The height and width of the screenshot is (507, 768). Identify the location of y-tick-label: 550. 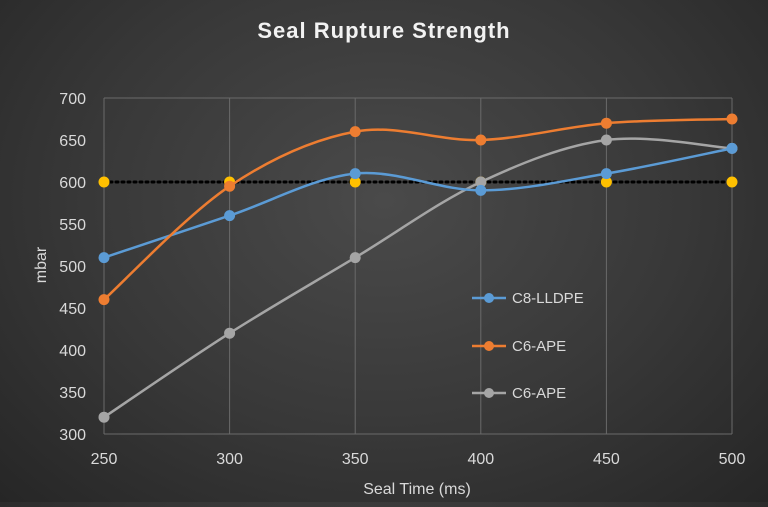
(72, 225).